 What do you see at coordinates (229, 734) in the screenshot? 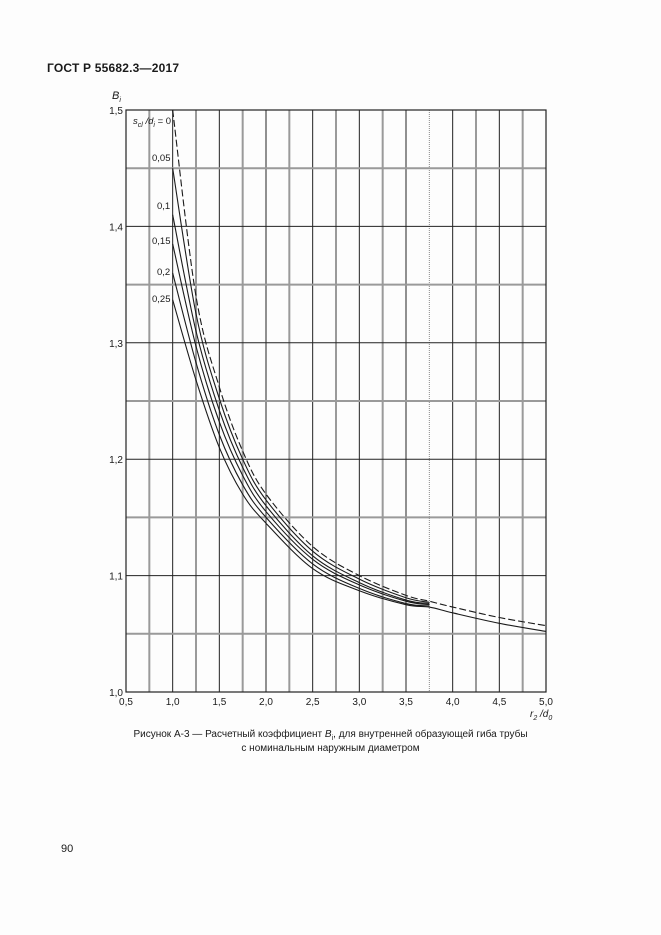
I see `caption-pre: Рисунок А-3 — Расчетный коэффициент` at bounding box center [229, 734].